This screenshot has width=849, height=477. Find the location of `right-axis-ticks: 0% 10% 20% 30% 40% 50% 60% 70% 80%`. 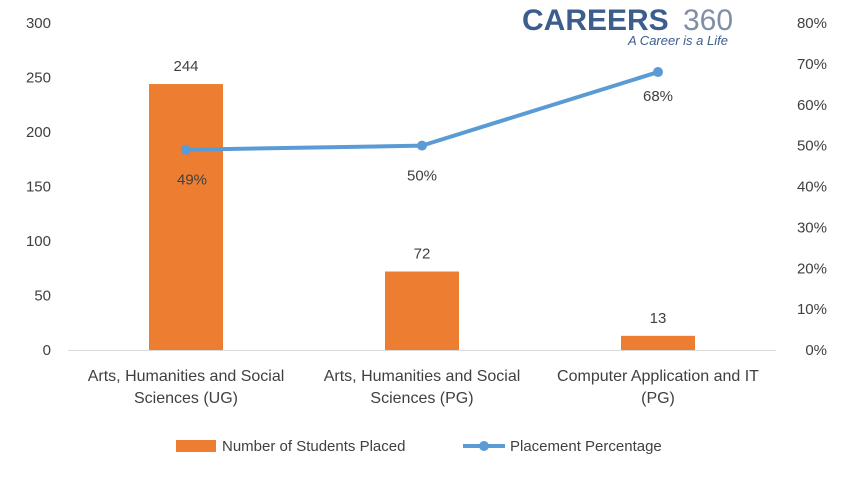

right-axis-ticks: 0% 10% 20% 30% 40% 50% 60% 70% 80% is located at coordinates (812, 187).